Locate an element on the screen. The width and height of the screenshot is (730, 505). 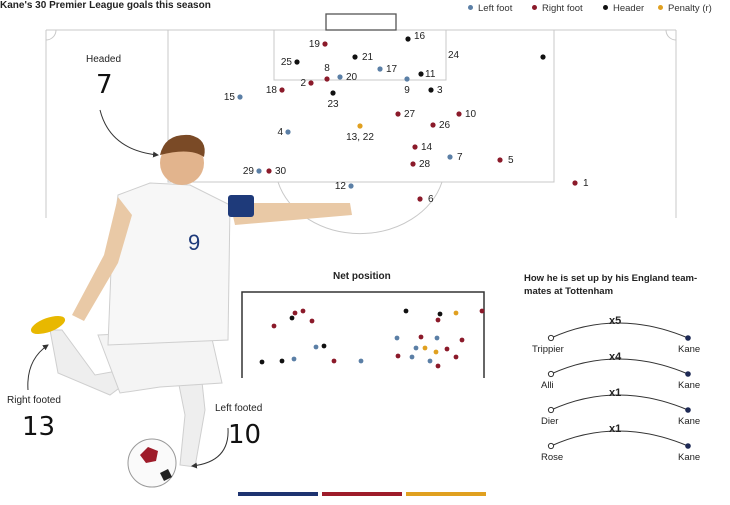
right-foot-marker-icon is located at coordinates (534, 7).